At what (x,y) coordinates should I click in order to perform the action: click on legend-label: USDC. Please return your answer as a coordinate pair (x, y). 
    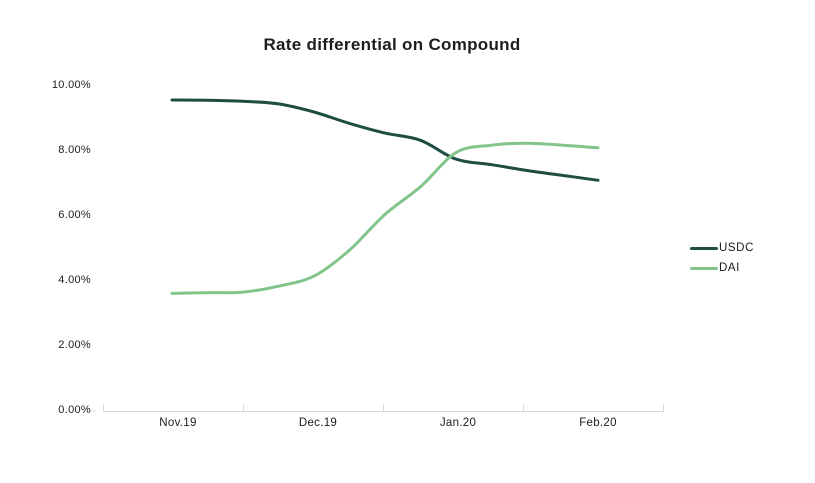
    Looking at the image, I should click on (736, 248).